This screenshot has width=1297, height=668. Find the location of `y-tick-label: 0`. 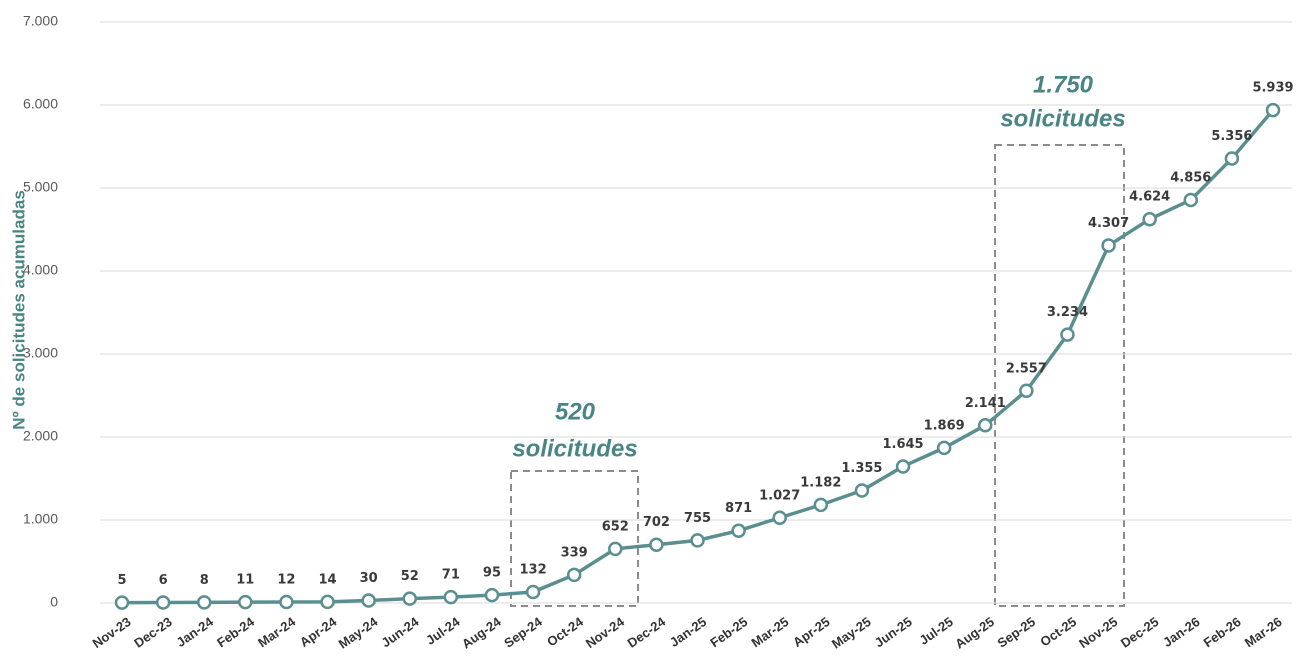

y-tick-label: 0 is located at coordinates (54, 602).